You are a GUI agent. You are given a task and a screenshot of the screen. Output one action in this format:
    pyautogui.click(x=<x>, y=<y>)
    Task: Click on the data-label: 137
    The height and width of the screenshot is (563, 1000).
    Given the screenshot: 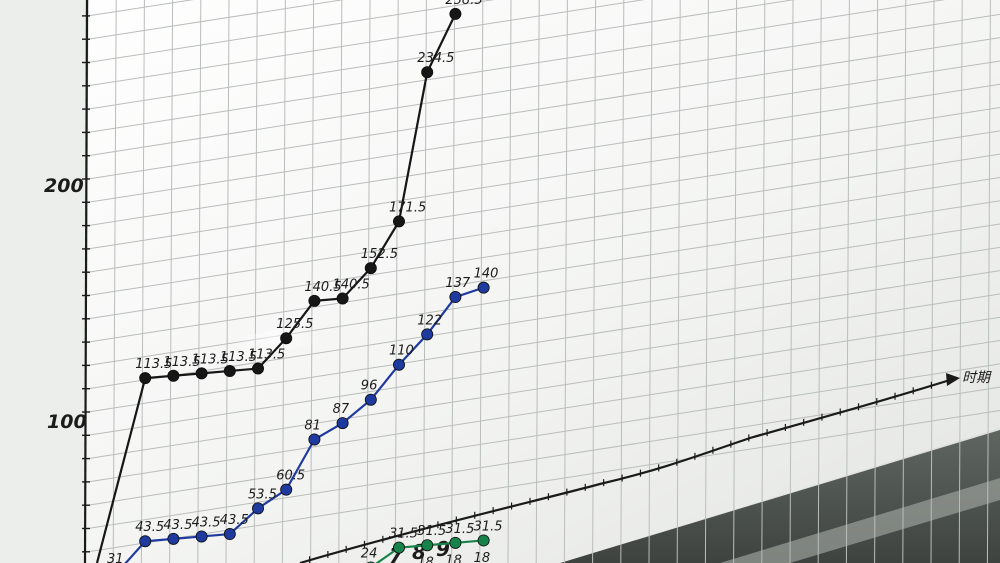 What is the action you would take?
    pyautogui.click(x=458, y=283)
    